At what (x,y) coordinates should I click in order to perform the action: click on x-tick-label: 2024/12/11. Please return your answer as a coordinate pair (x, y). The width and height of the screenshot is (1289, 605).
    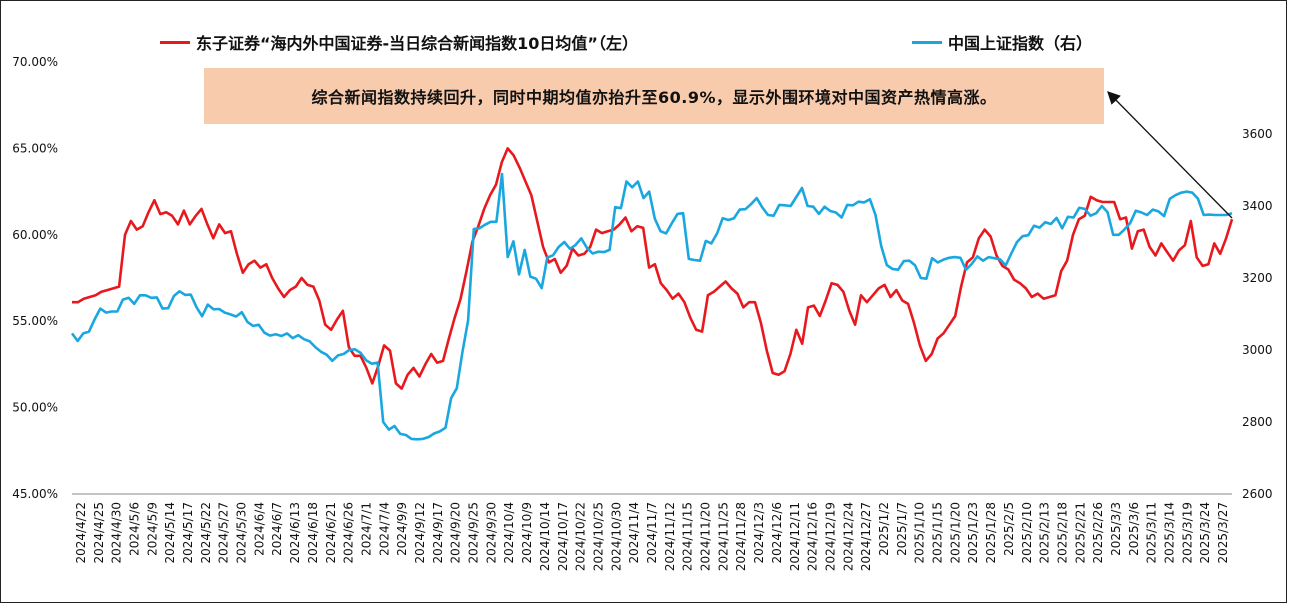
    Looking at the image, I should click on (795, 536).